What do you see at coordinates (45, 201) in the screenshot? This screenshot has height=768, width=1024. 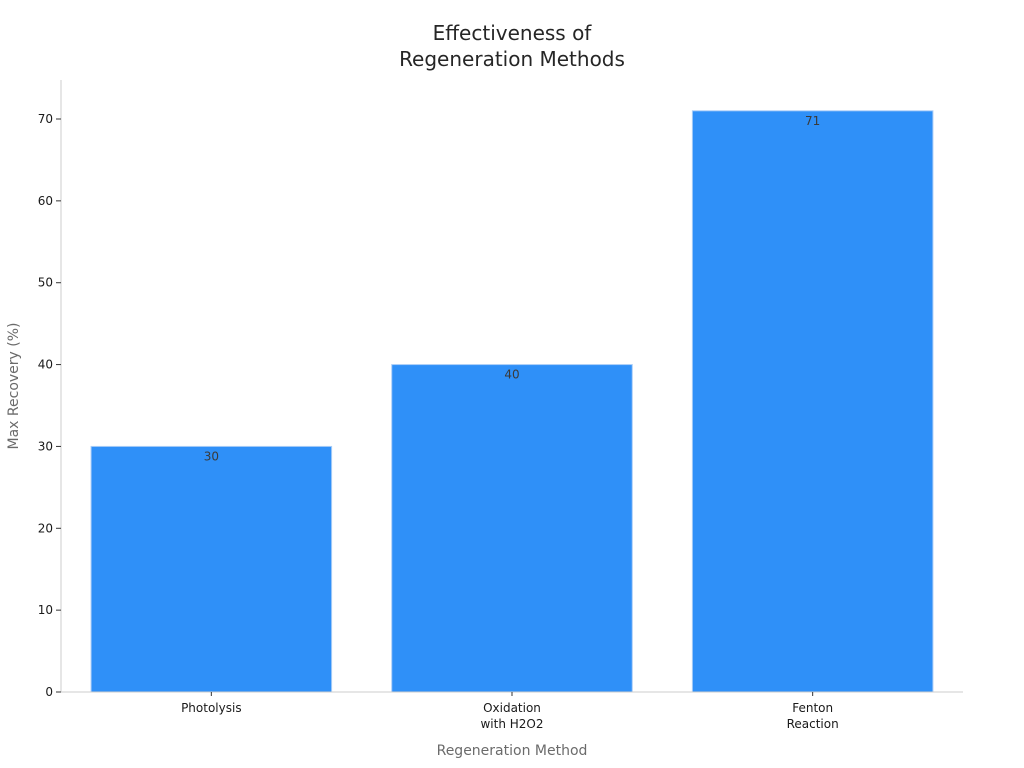 I see `y-tick-label-6: 60` at bounding box center [45, 201].